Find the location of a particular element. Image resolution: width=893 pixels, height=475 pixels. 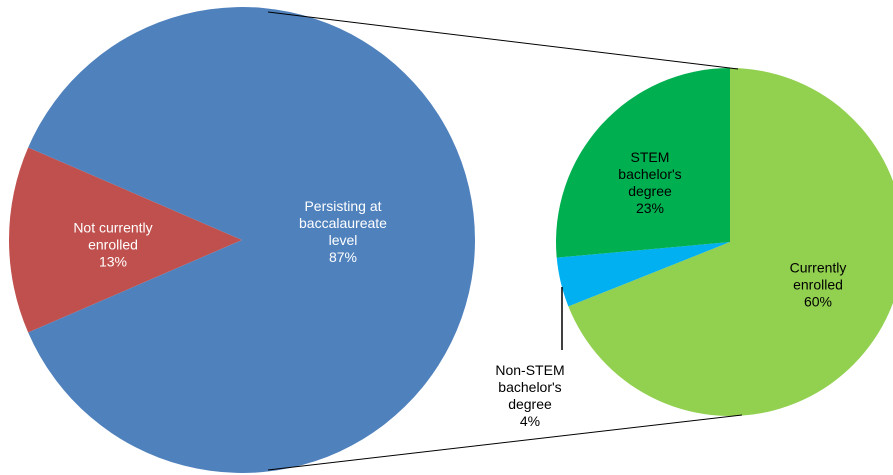

slice-label: Non-STEM bachelor's degree 4% is located at coordinates (530, 396).